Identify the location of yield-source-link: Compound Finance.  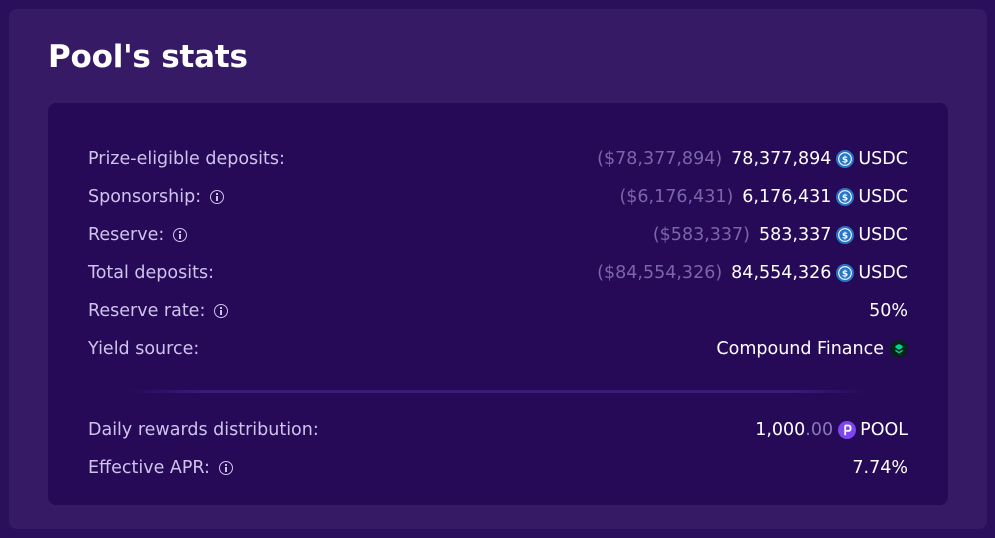
(800, 349).